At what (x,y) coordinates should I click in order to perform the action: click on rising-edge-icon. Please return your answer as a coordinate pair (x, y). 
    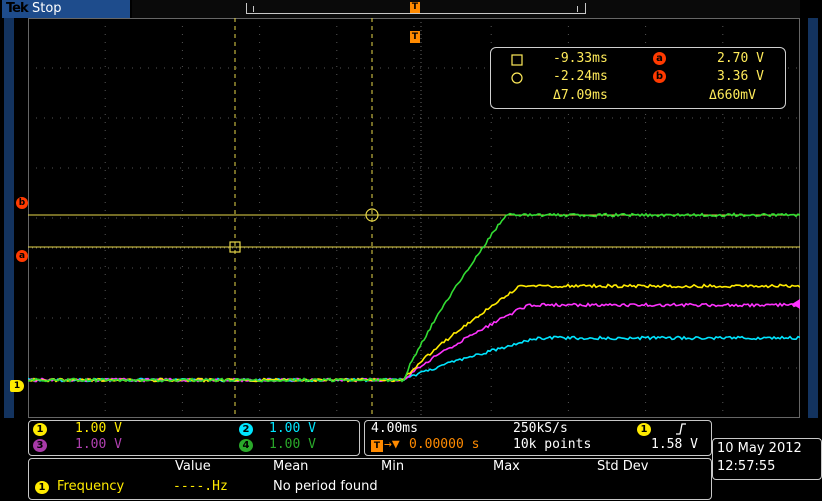
    Looking at the image, I should click on (681, 429).